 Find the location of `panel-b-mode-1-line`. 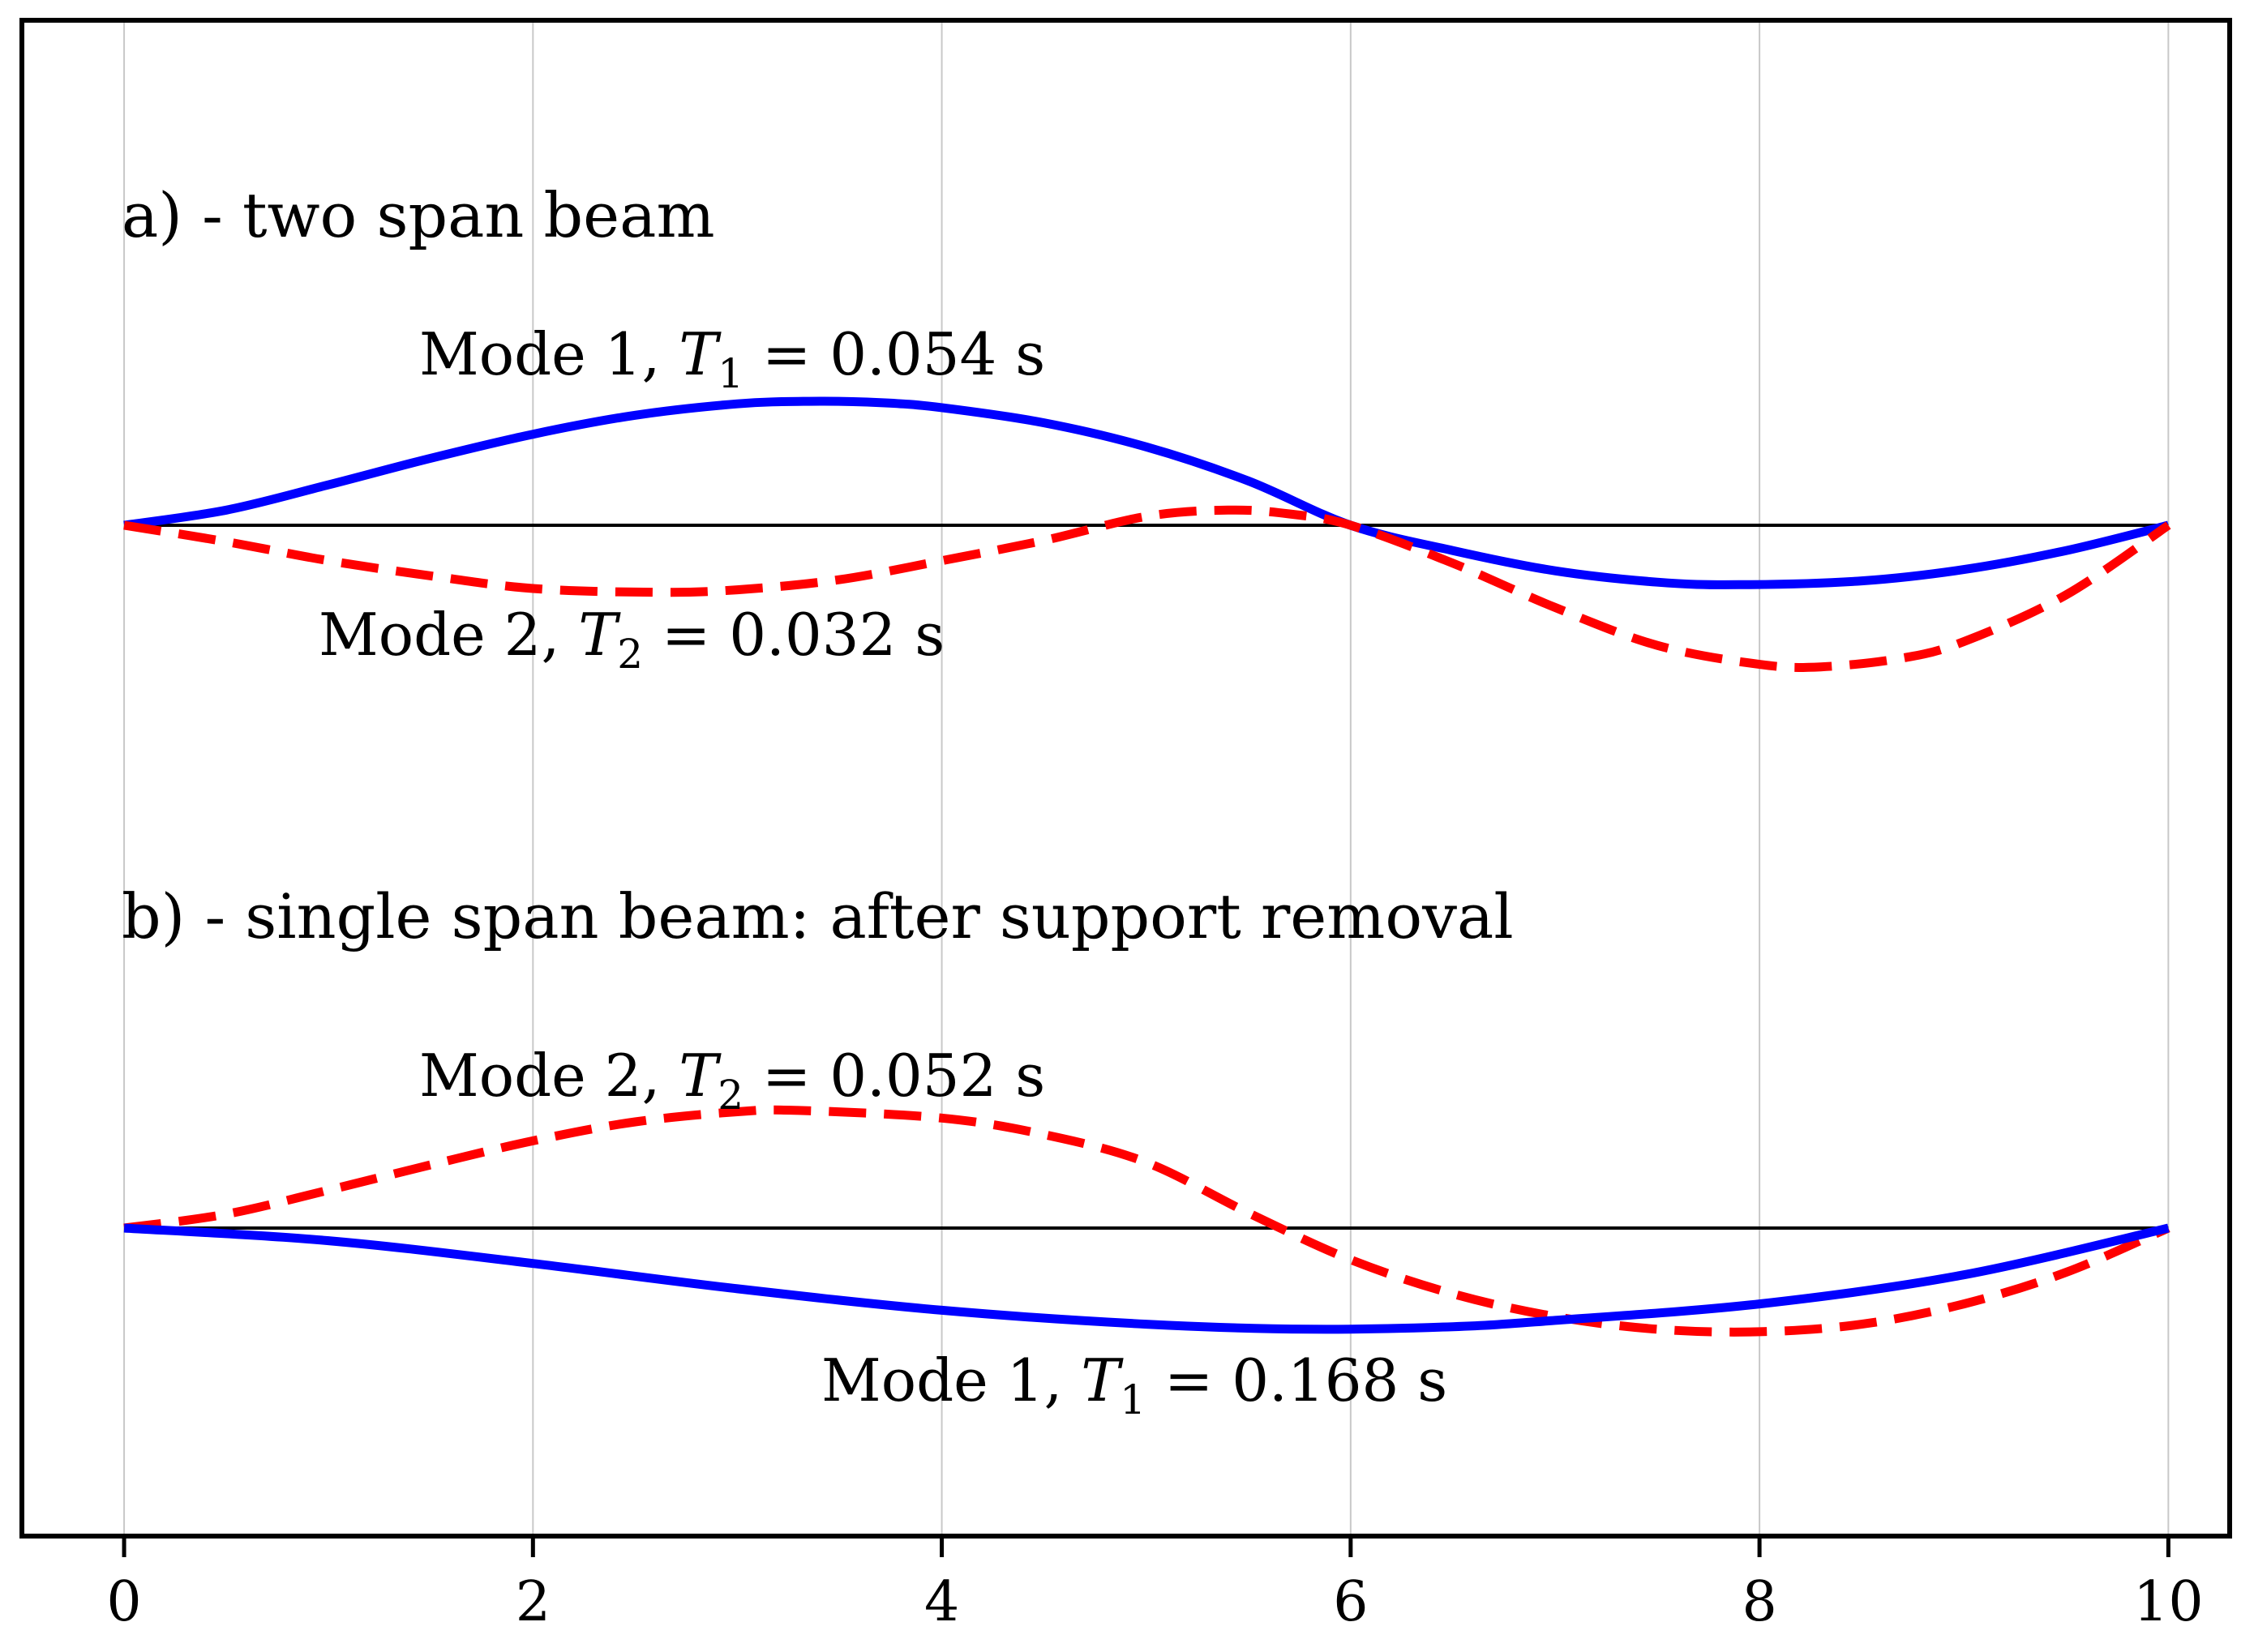

panel-b-mode-1-line is located at coordinates (1147, 1278).